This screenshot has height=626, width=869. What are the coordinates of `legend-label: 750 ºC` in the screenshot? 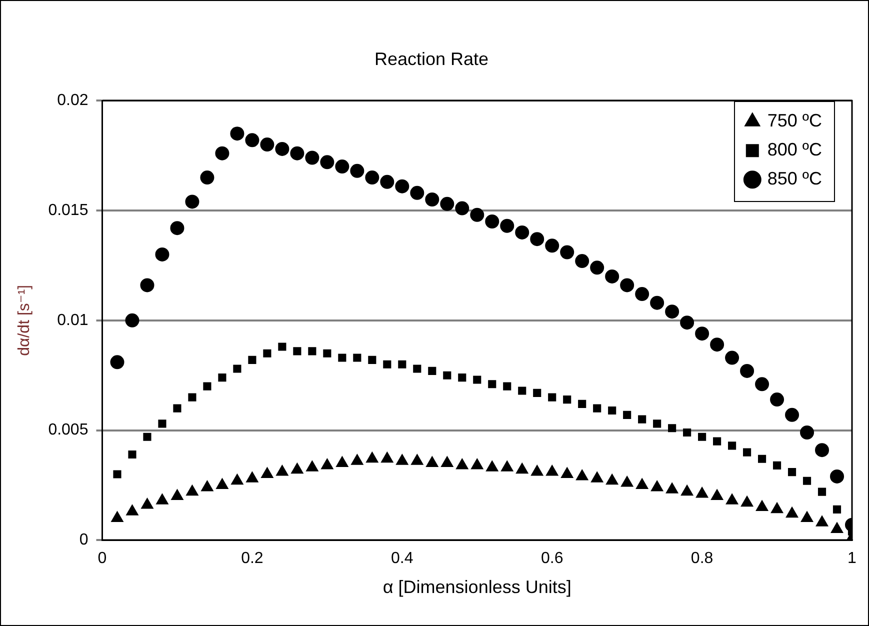 It's located at (794, 120).